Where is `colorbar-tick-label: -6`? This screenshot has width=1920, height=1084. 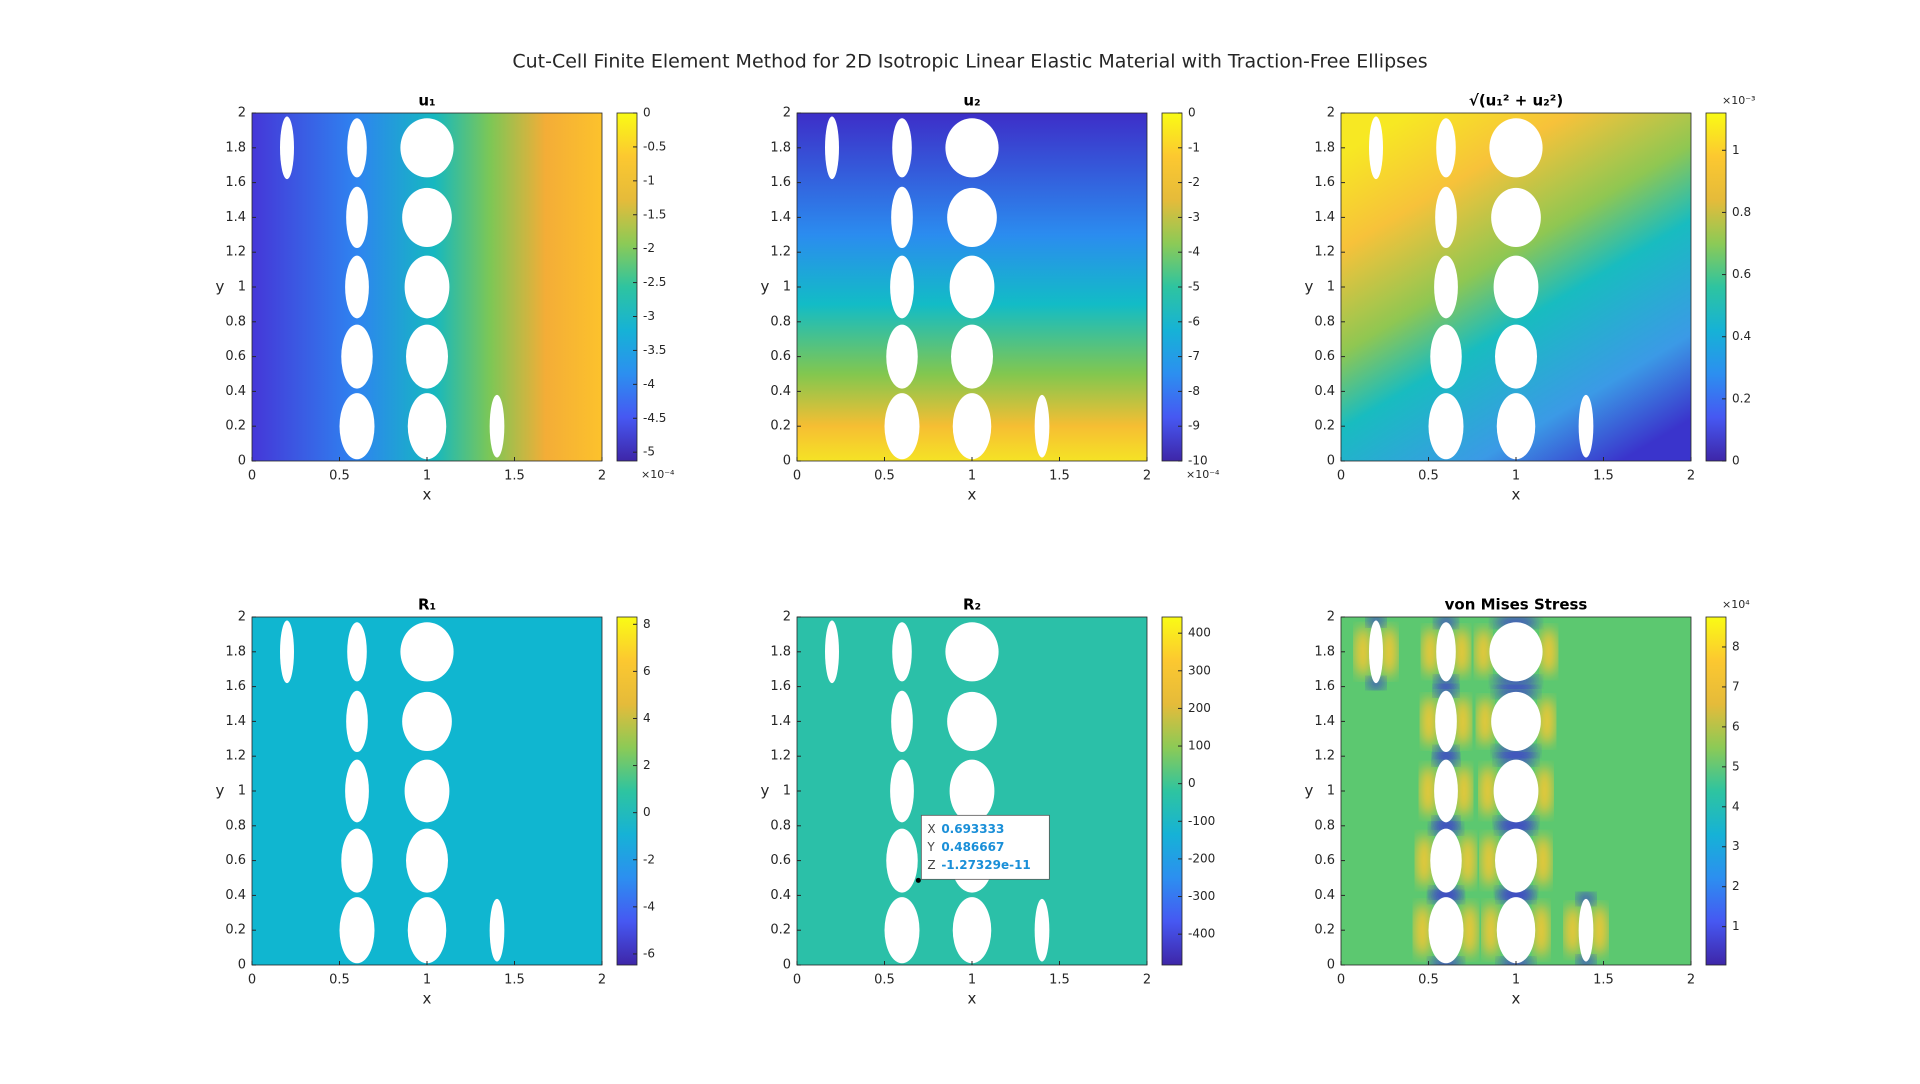 colorbar-tick-label: -6 is located at coordinates (649, 953).